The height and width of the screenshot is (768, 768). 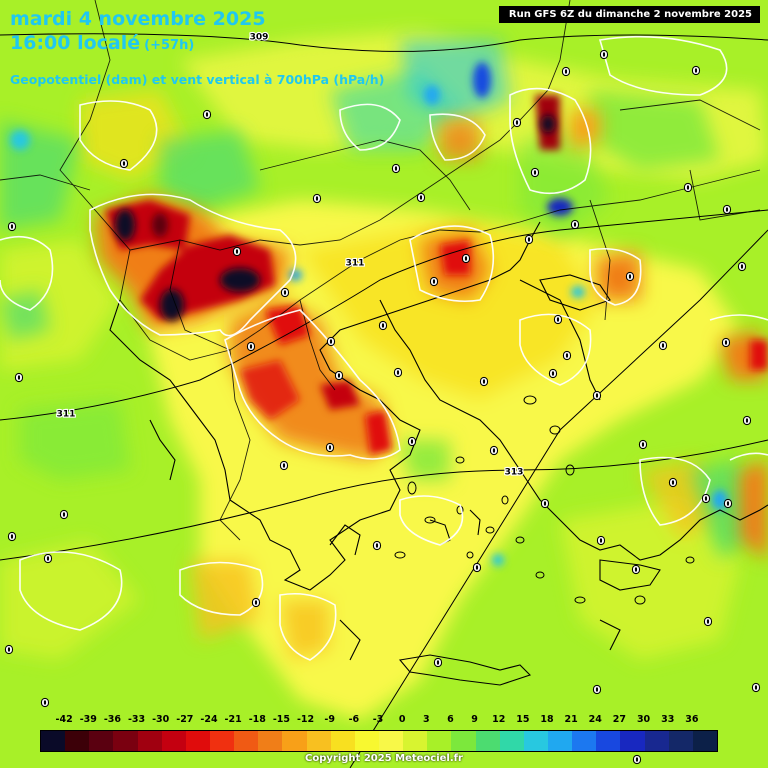 What do you see at coordinates (547, 719) in the screenshot?
I see `legend-tick-label: 18` at bounding box center [547, 719].